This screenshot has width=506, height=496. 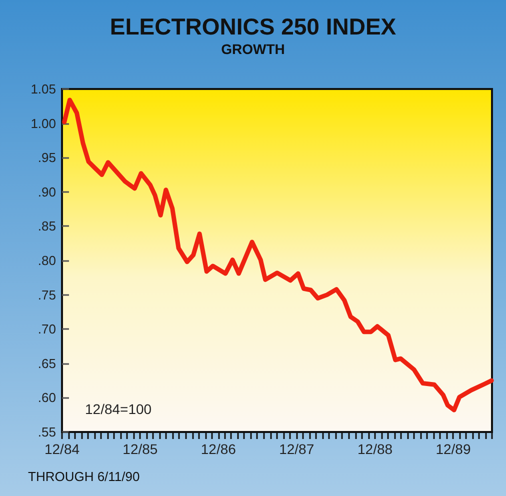 I want to click on x-tick-label: 12/89, so click(x=453, y=449).